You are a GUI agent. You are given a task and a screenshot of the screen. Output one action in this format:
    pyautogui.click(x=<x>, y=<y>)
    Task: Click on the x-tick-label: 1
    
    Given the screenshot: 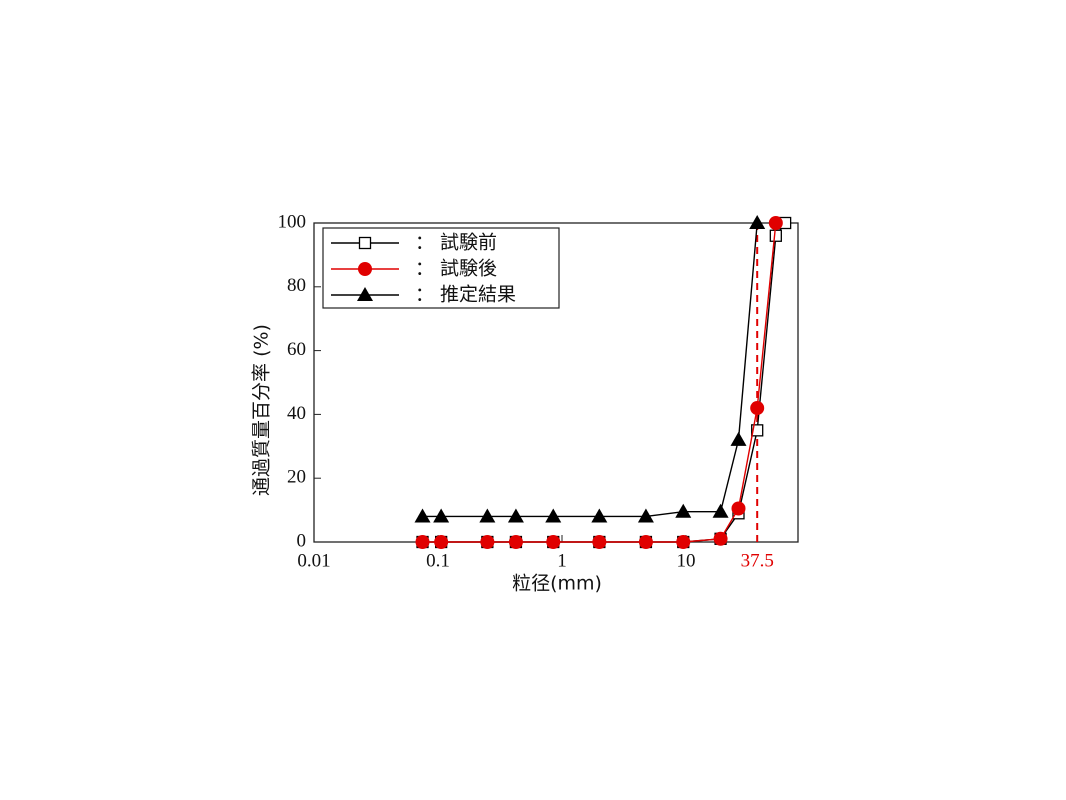 What is the action you would take?
    pyautogui.click(x=562, y=560)
    